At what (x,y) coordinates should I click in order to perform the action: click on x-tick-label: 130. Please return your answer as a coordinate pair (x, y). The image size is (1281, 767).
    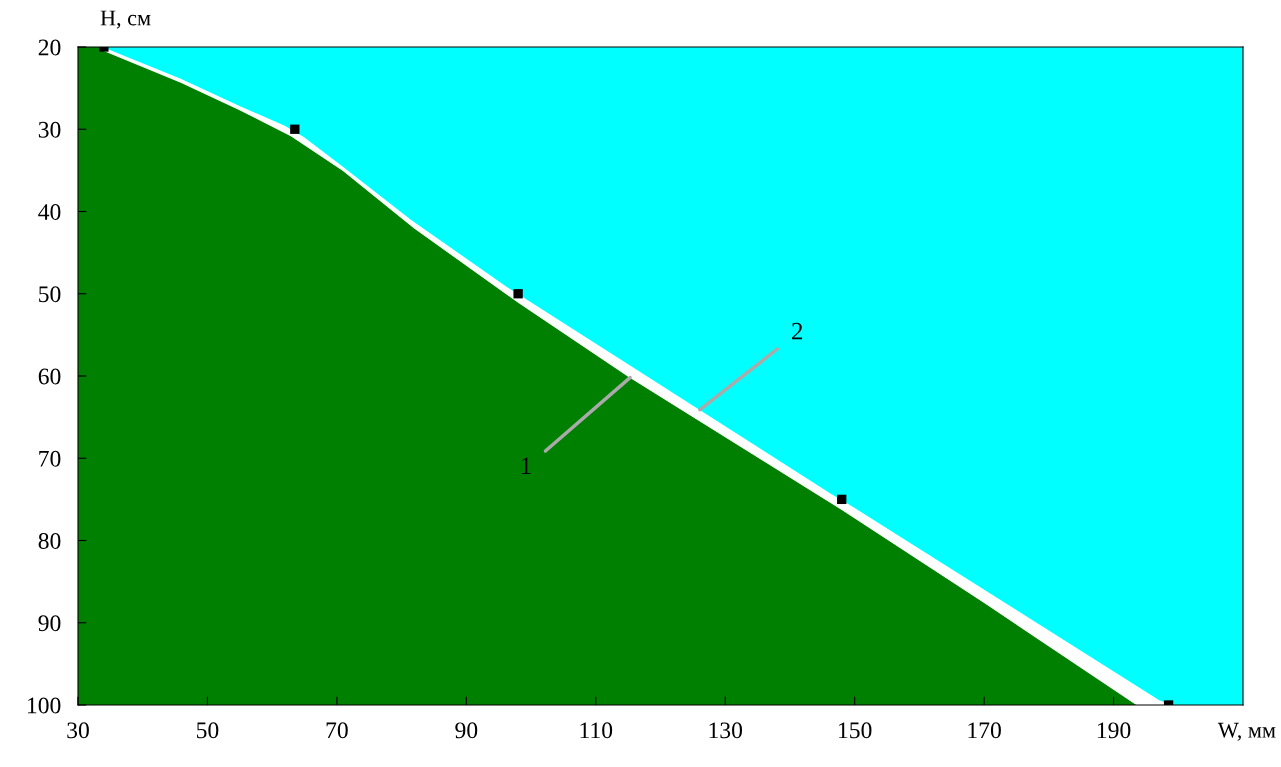
    Looking at the image, I should click on (726, 730).